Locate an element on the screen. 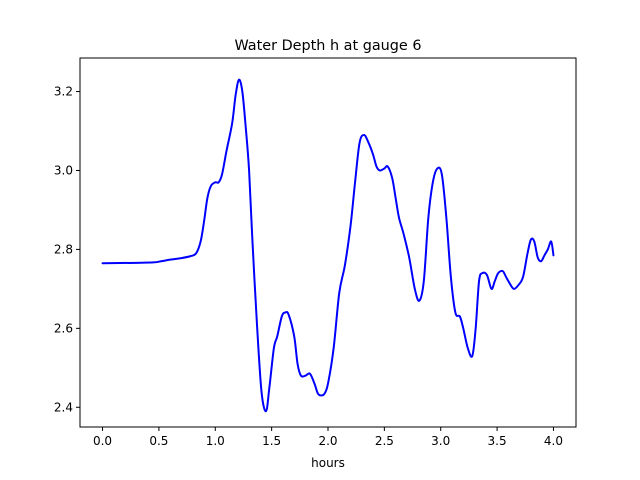 The height and width of the screenshot is (480, 640). x-tick-label: 3.0 is located at coordinates (440, 441).